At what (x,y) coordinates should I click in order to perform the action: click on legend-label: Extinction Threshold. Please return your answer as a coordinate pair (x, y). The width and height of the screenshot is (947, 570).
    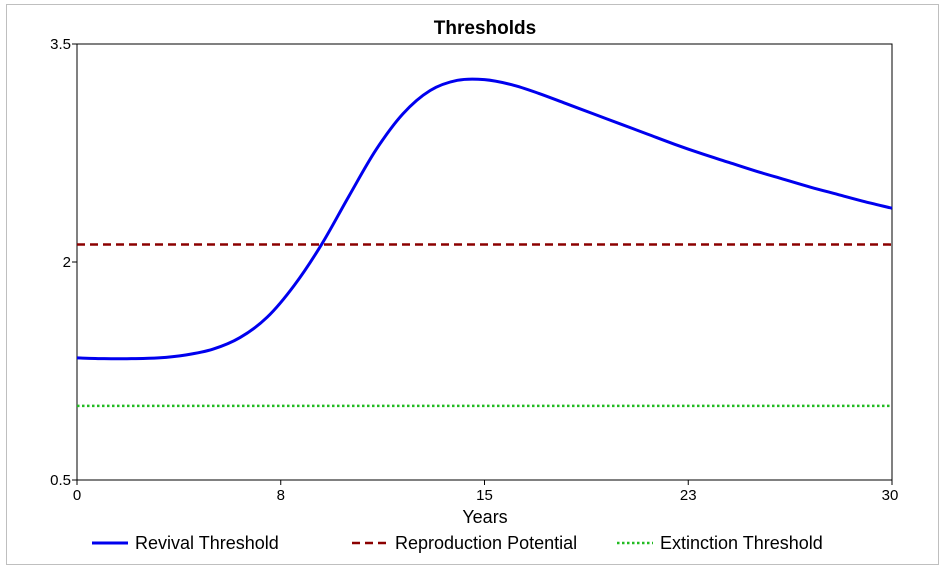
    Looking at the image, I should click on (741, 543).